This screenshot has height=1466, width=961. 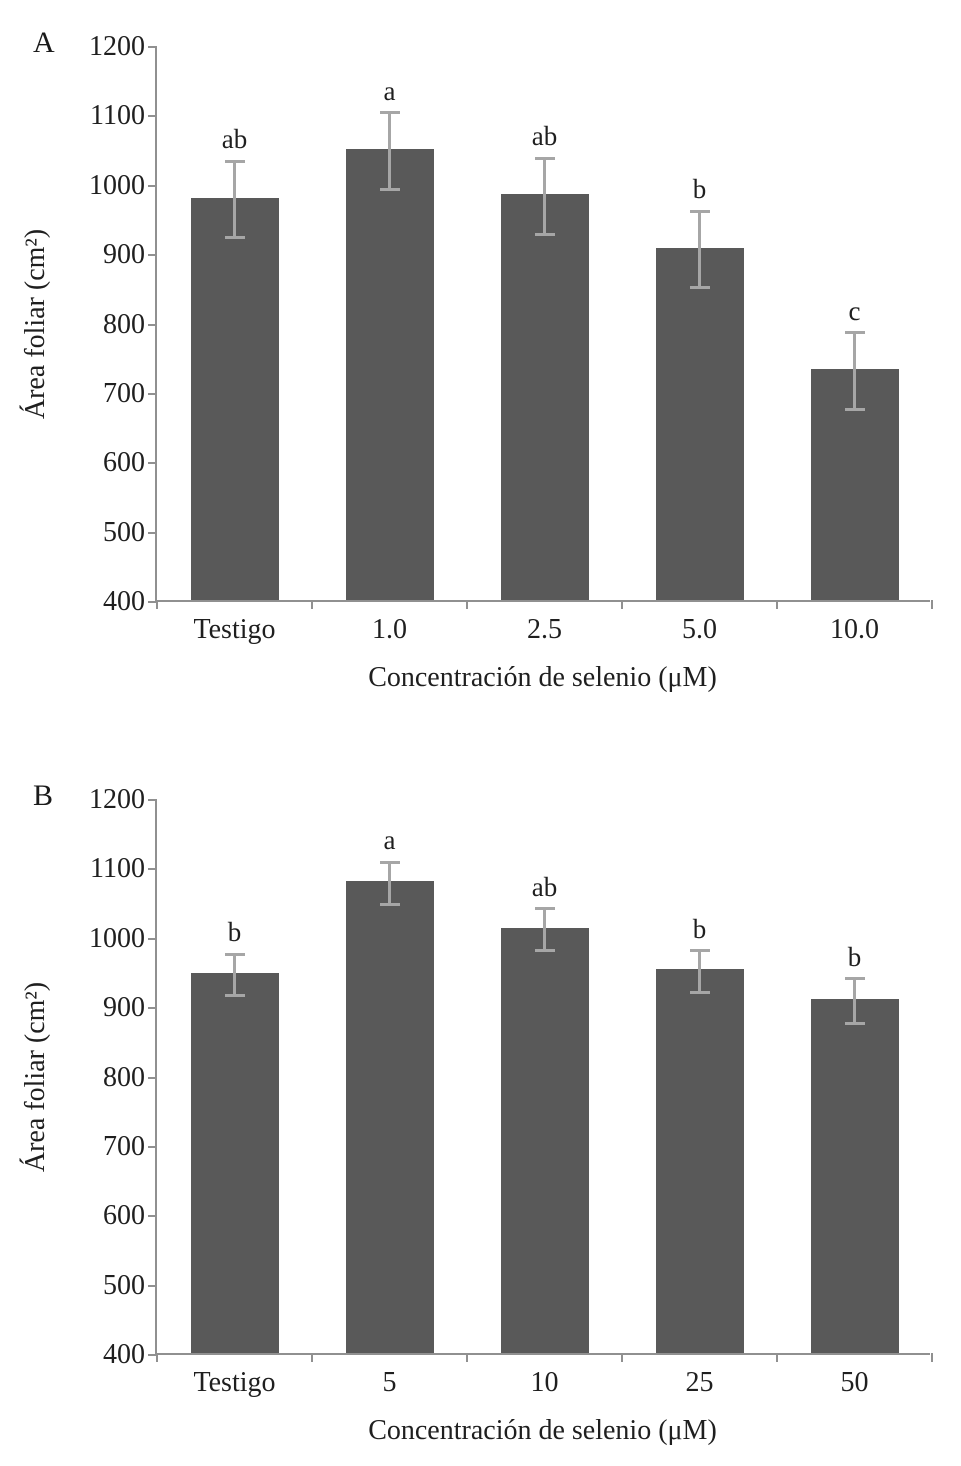 What do you see at coordinates (544, 1382) in the screenshot?
I see `x-axis-category-label: 10` at bounding box center [544, 1382].